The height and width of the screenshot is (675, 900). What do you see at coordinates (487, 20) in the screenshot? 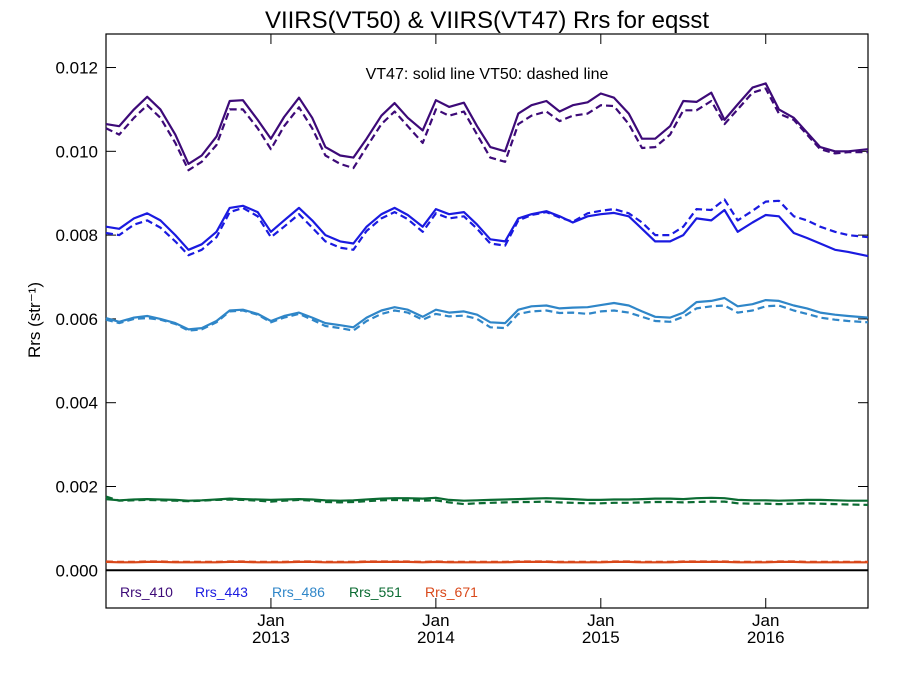
I see `chart-title: VIIRS(VT50) & VIIRS(VT47) Rrs for eqsst` at bounding box center [487, 20].